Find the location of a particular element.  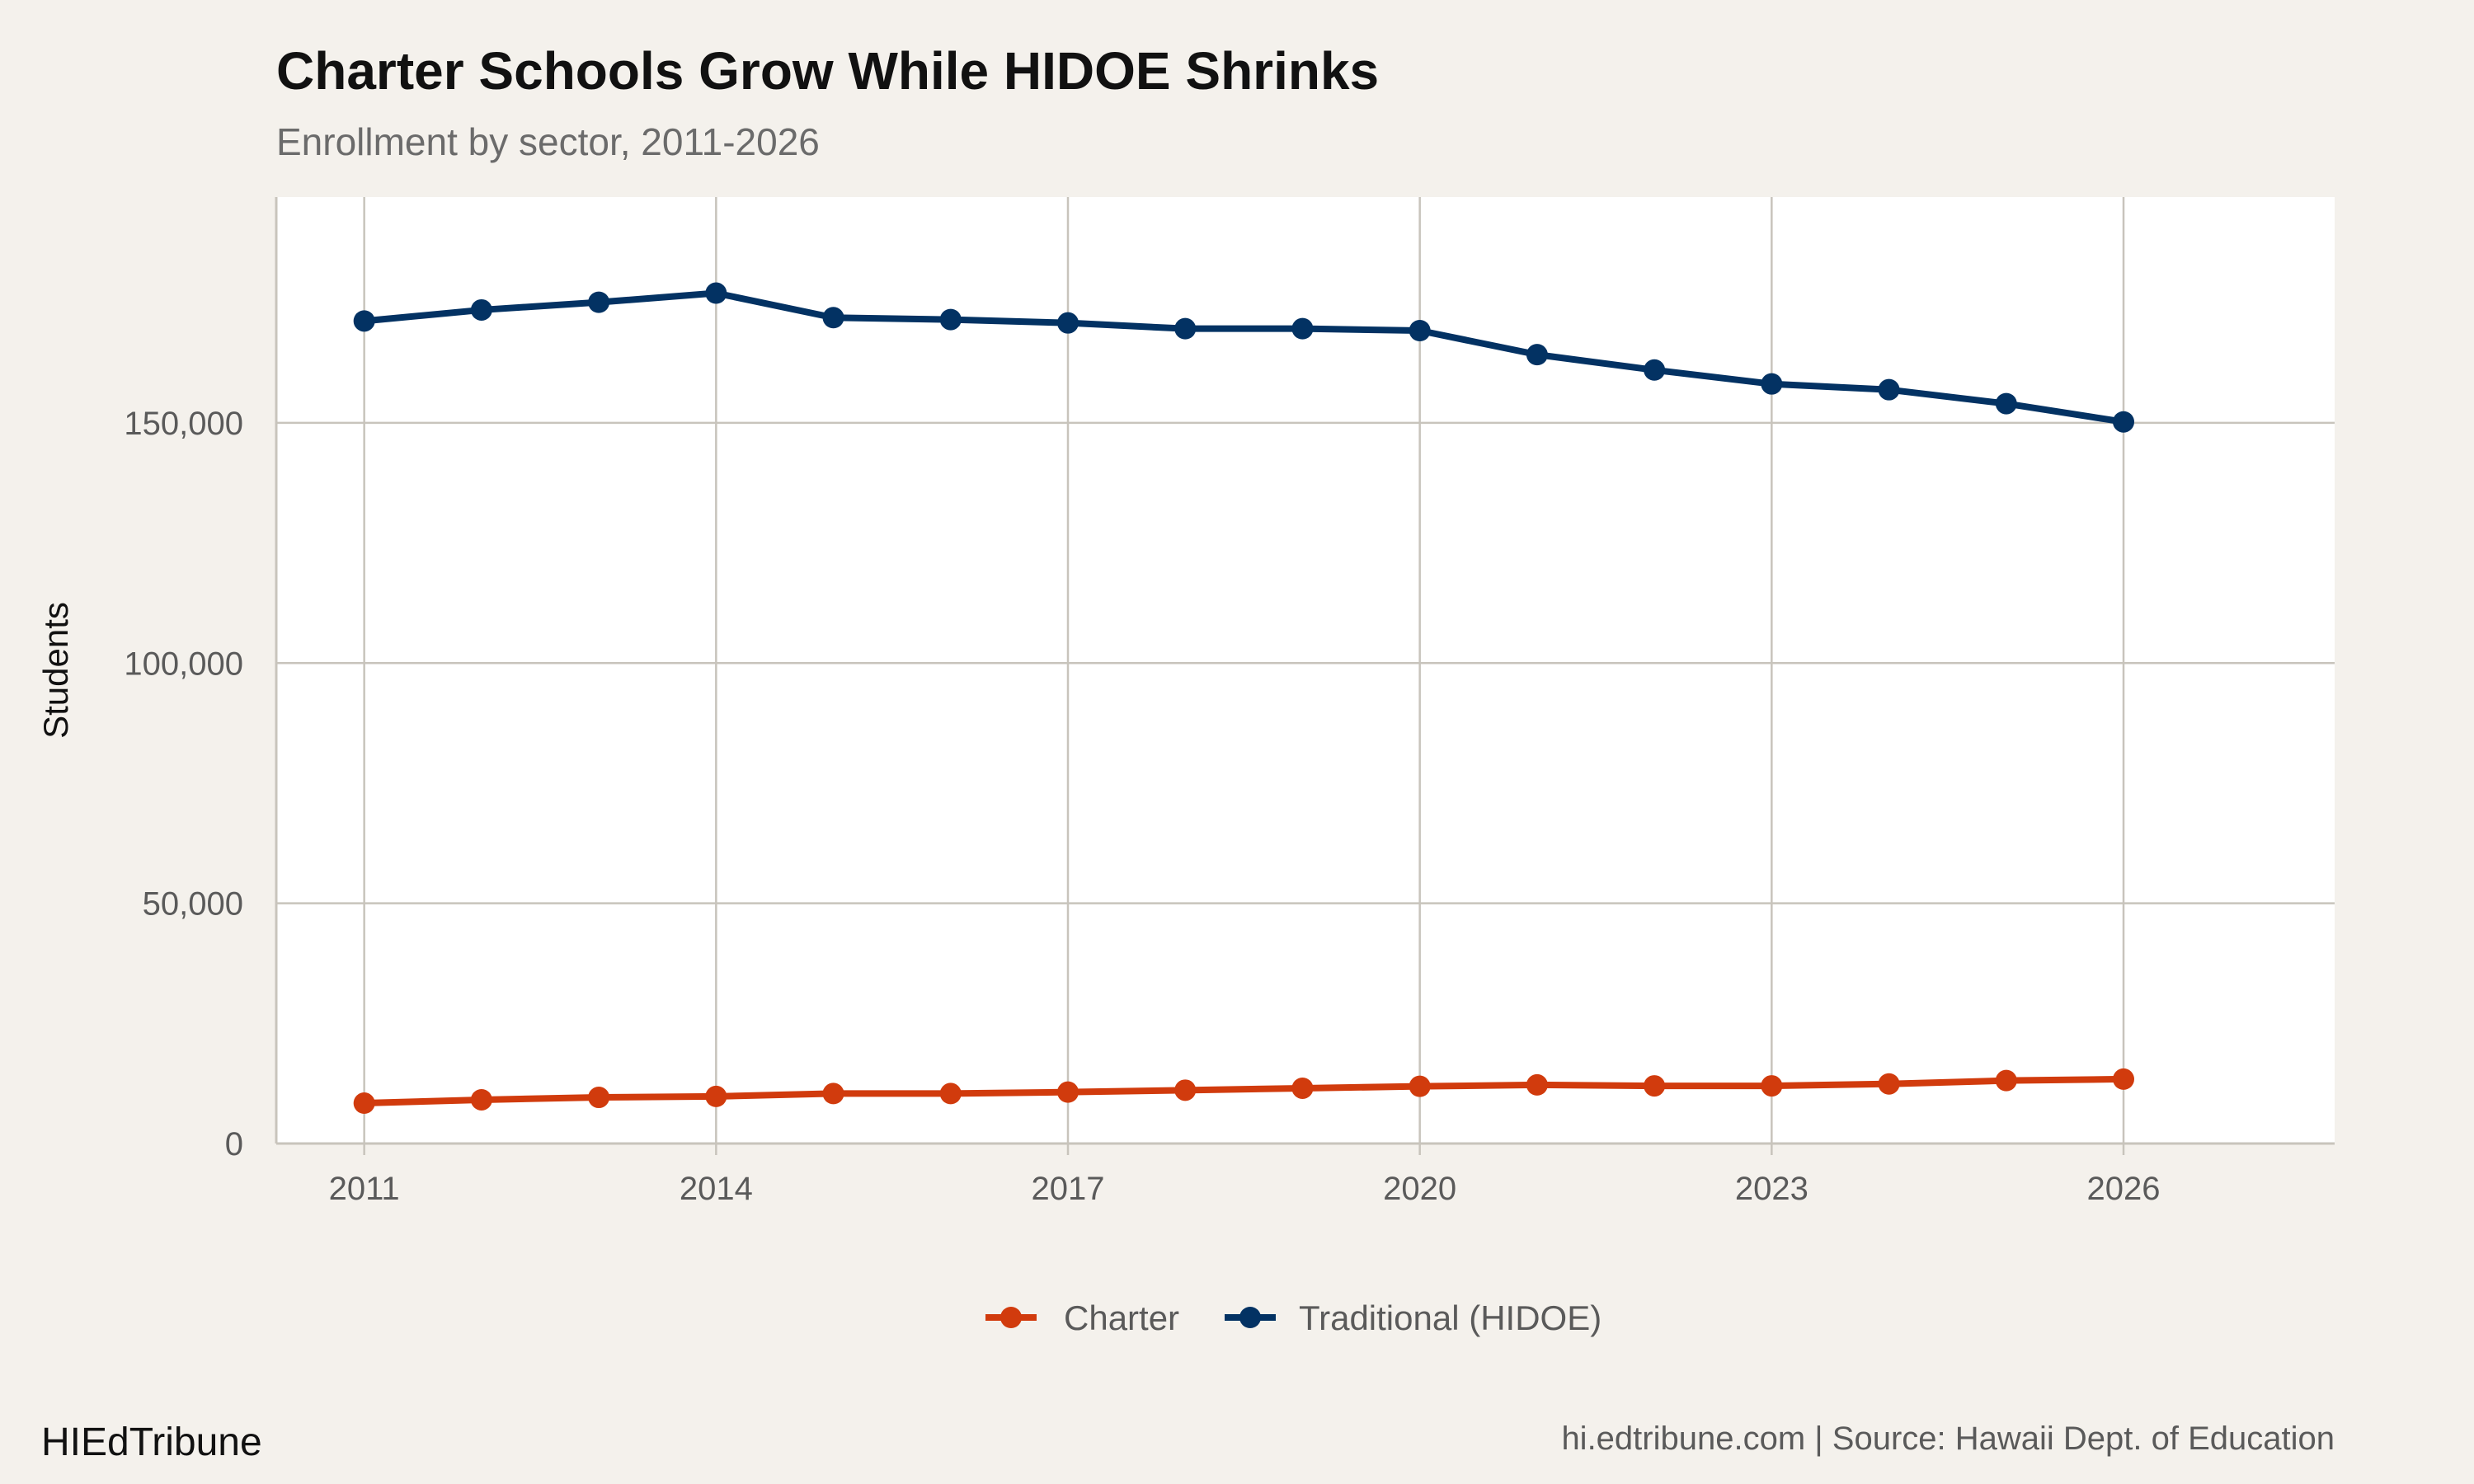

y-tick-label: 50,000 is located at coordinates (193, 904).